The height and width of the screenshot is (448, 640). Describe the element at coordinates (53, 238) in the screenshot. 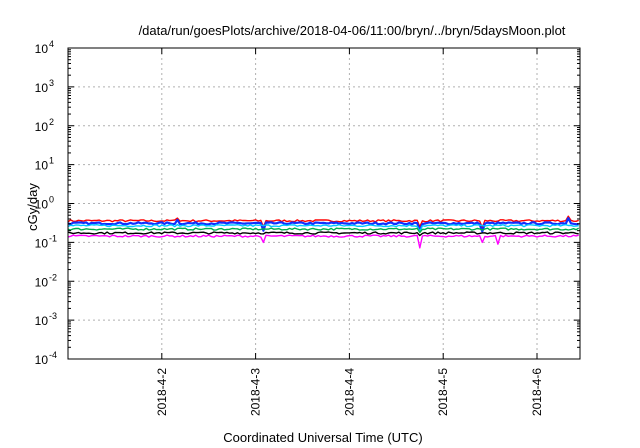

I see `y-tick-exponent: -1` at that location.